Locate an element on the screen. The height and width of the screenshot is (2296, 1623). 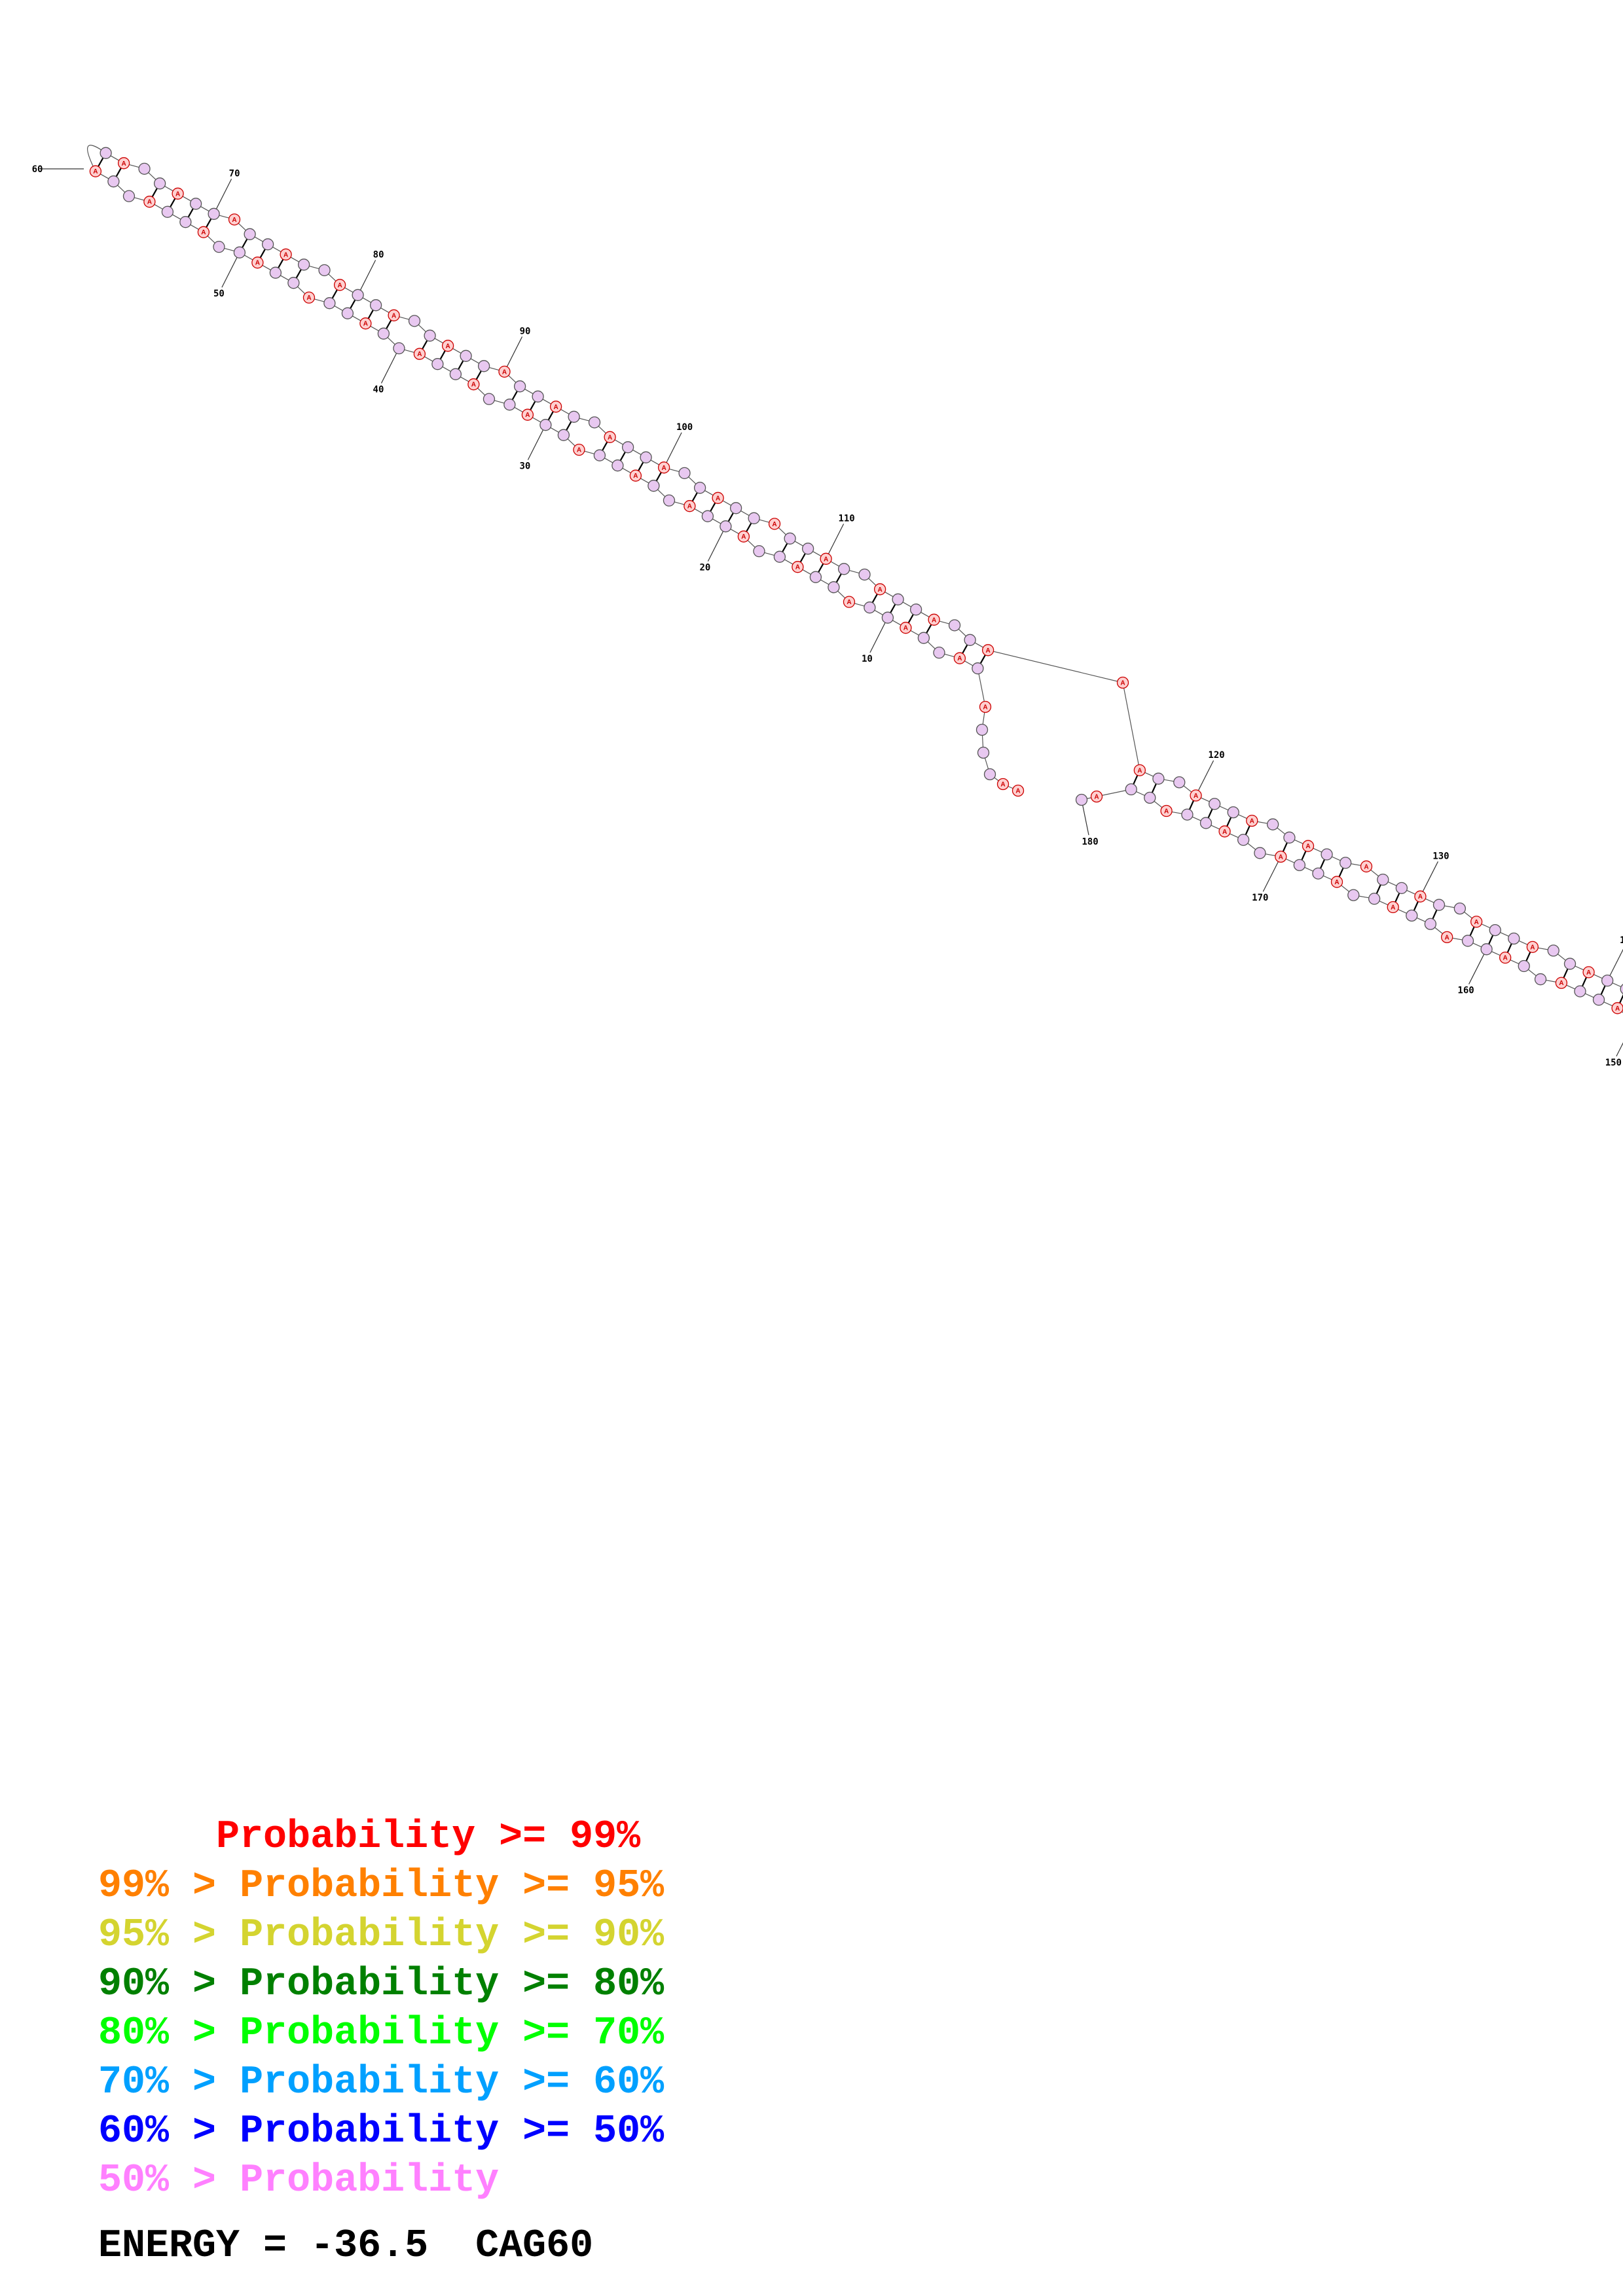
legend-row: 99% > Probability >= 95% is located at coordinates (381, 1886).